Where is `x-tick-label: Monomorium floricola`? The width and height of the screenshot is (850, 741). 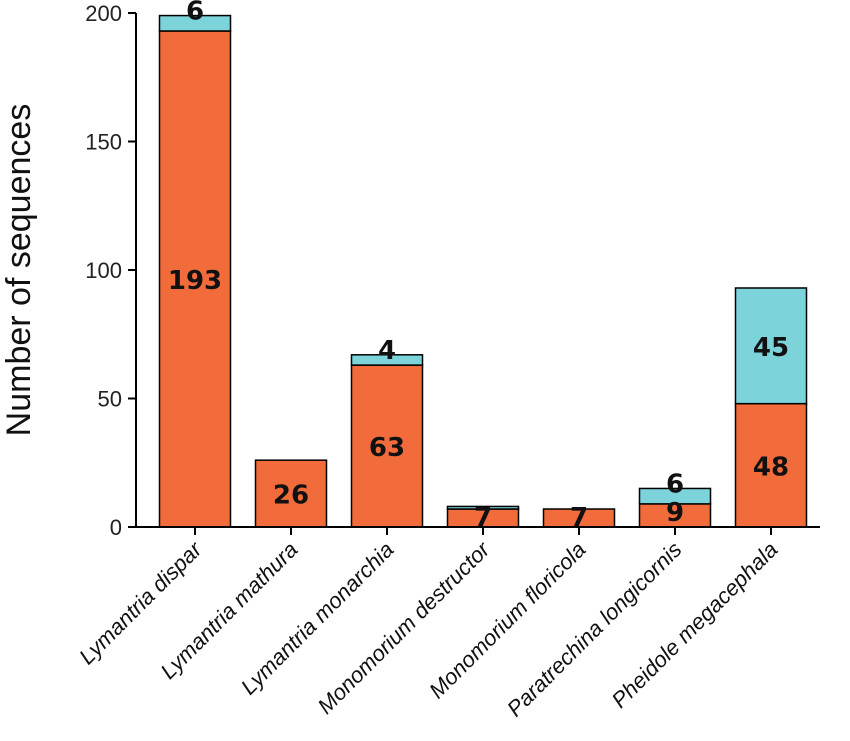
x-tick-label: Monomorium floricola is located at coordinates (507, 620).